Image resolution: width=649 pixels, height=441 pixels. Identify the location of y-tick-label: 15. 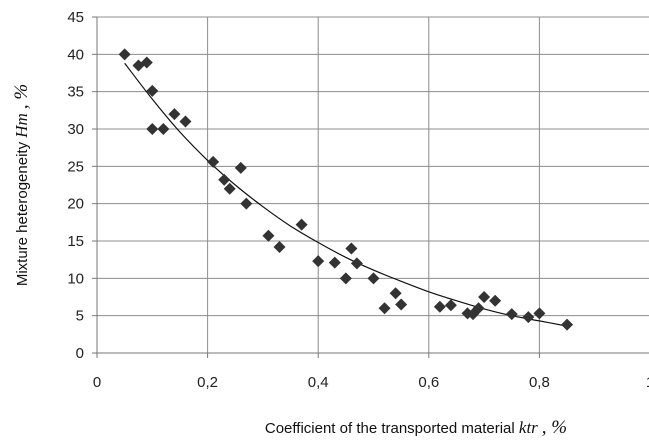
(75, 241).